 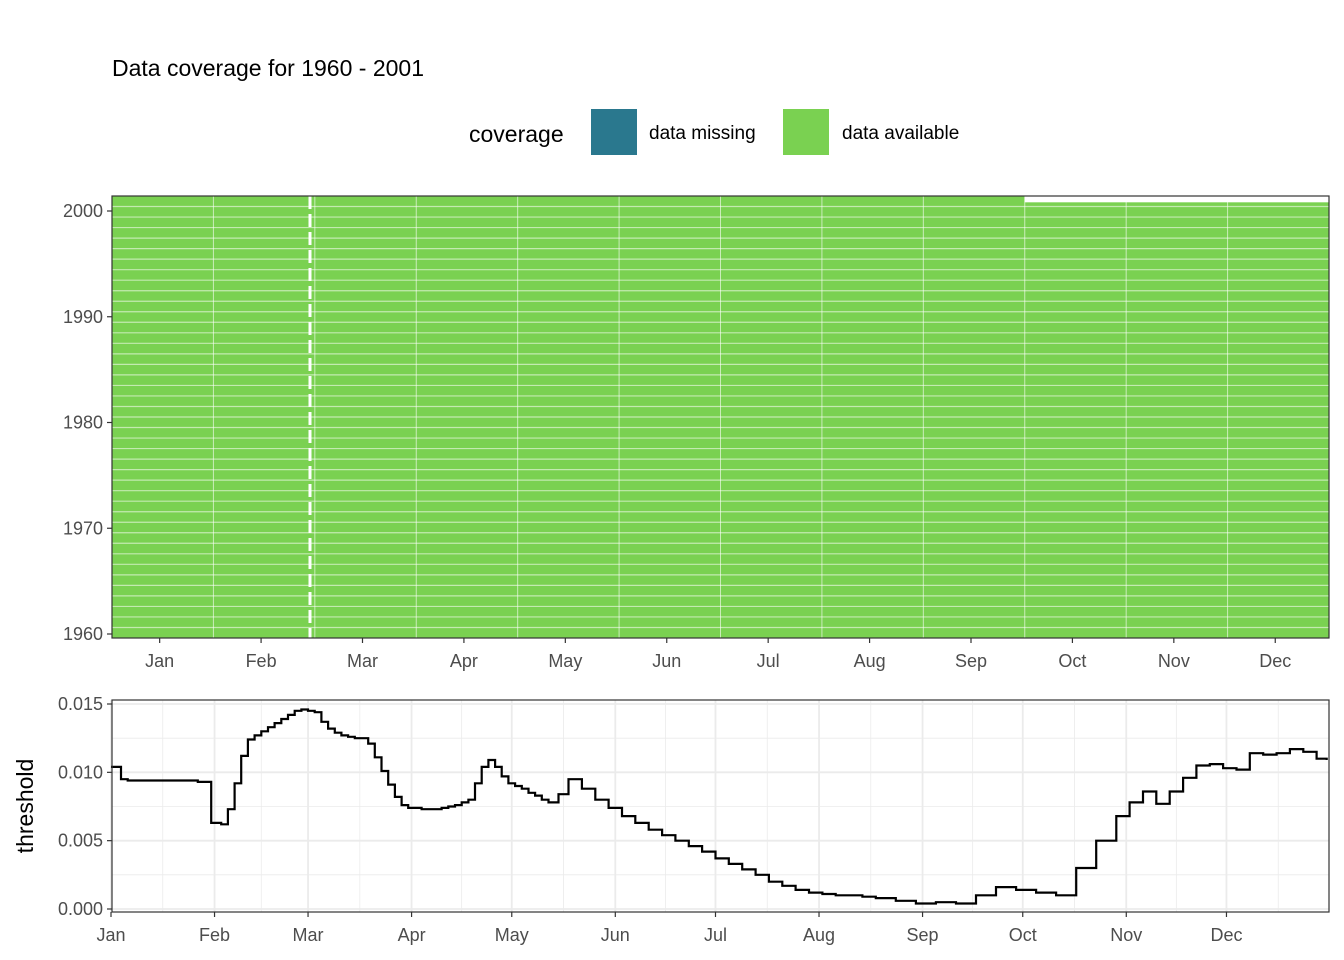 I want to click on threshold-axis-label: threshold, so click(x=25, y=806).